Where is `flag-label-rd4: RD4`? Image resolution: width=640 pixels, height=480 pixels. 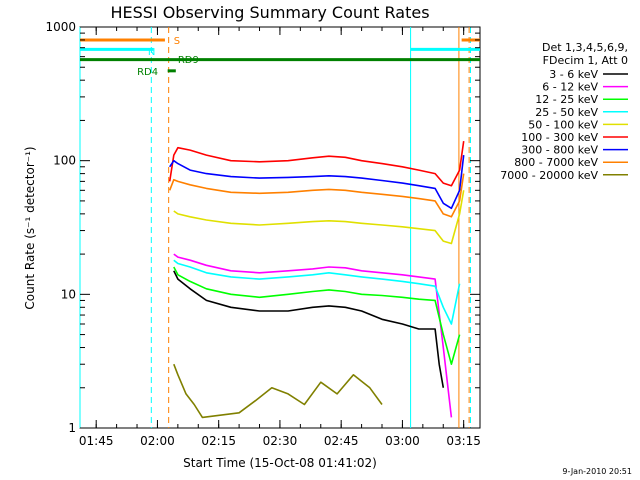 flag-label-rd4: RD4 is located at coordinates (147, 72).